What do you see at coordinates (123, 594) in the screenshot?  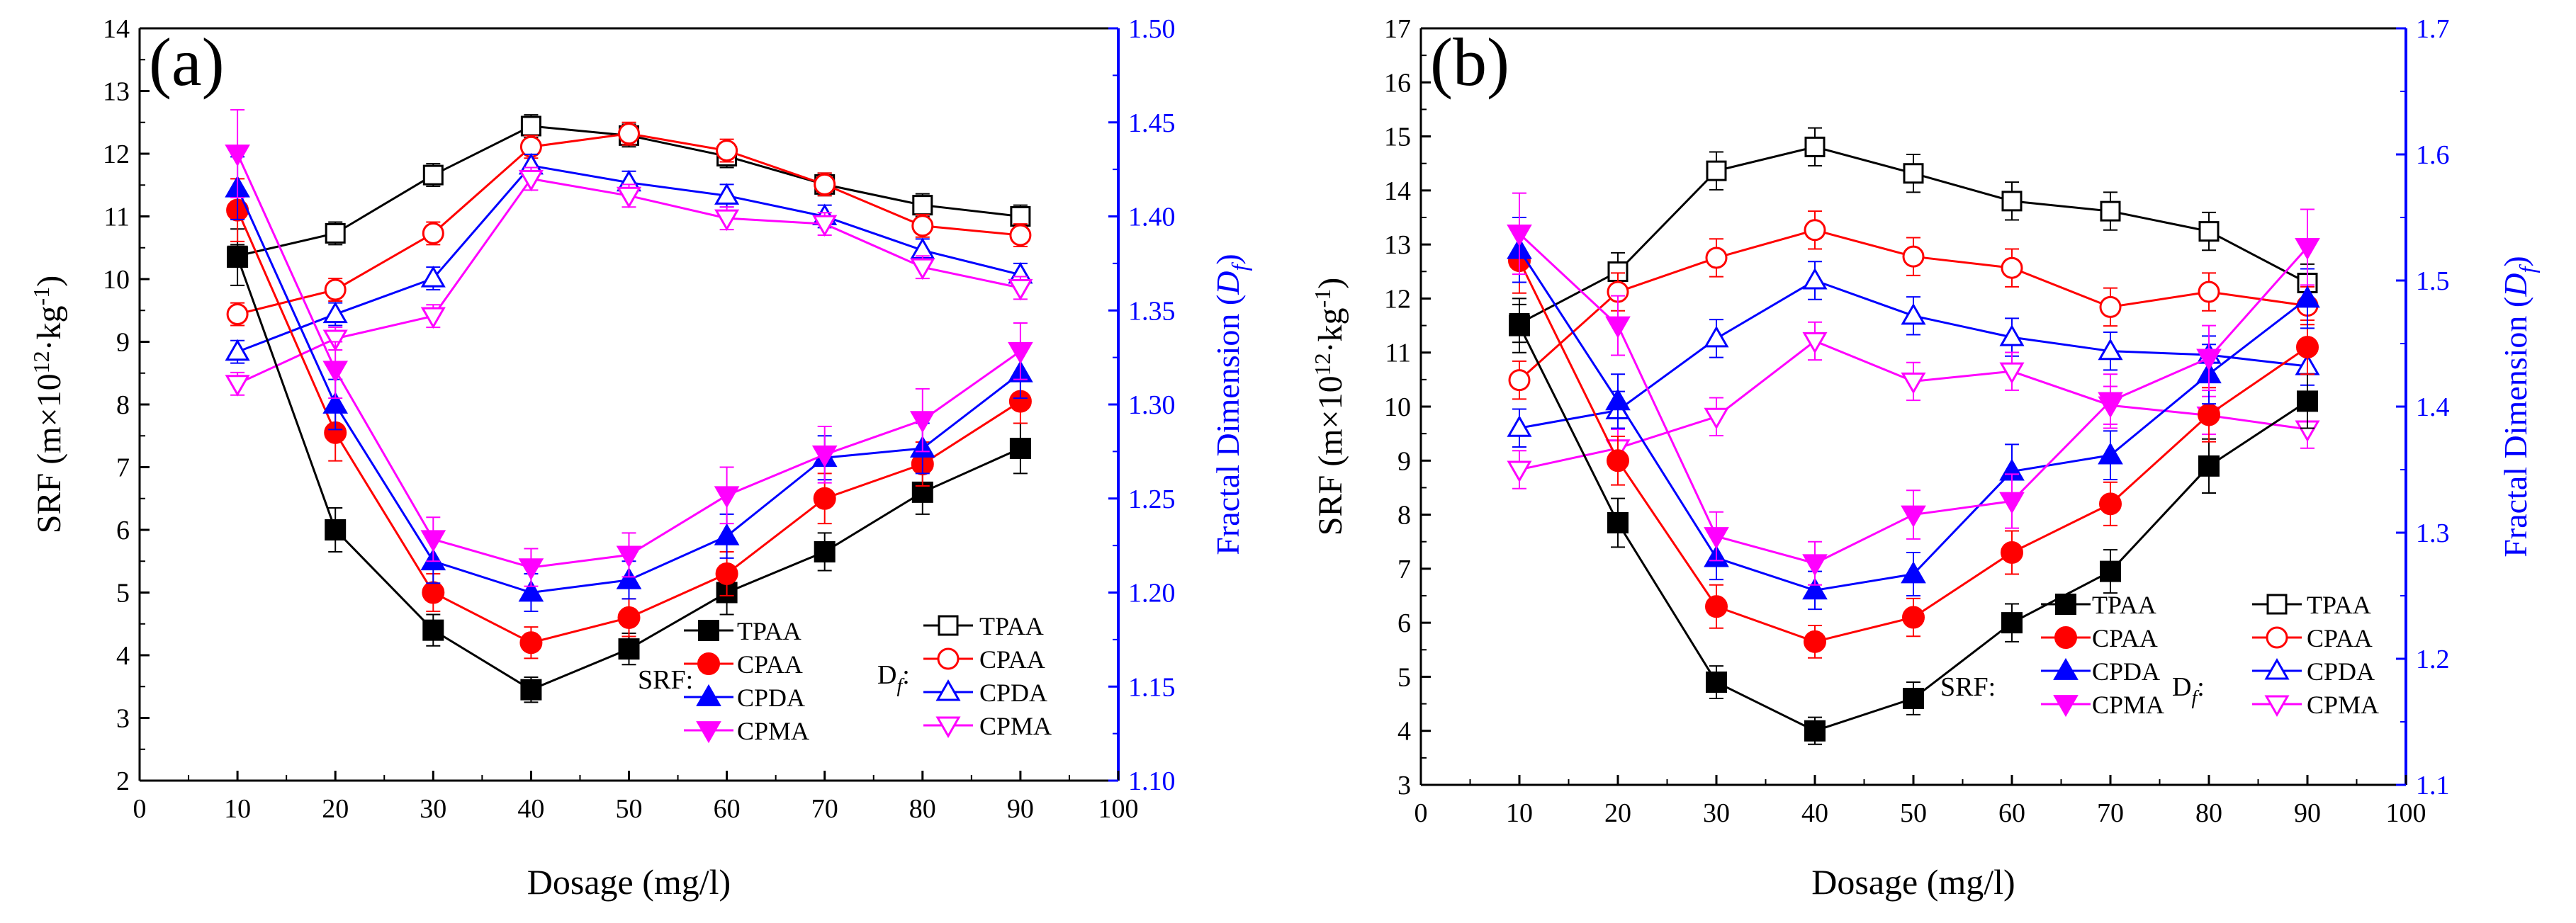 I see `y-left-tick-label: 5` at bounding box center [123, 594].